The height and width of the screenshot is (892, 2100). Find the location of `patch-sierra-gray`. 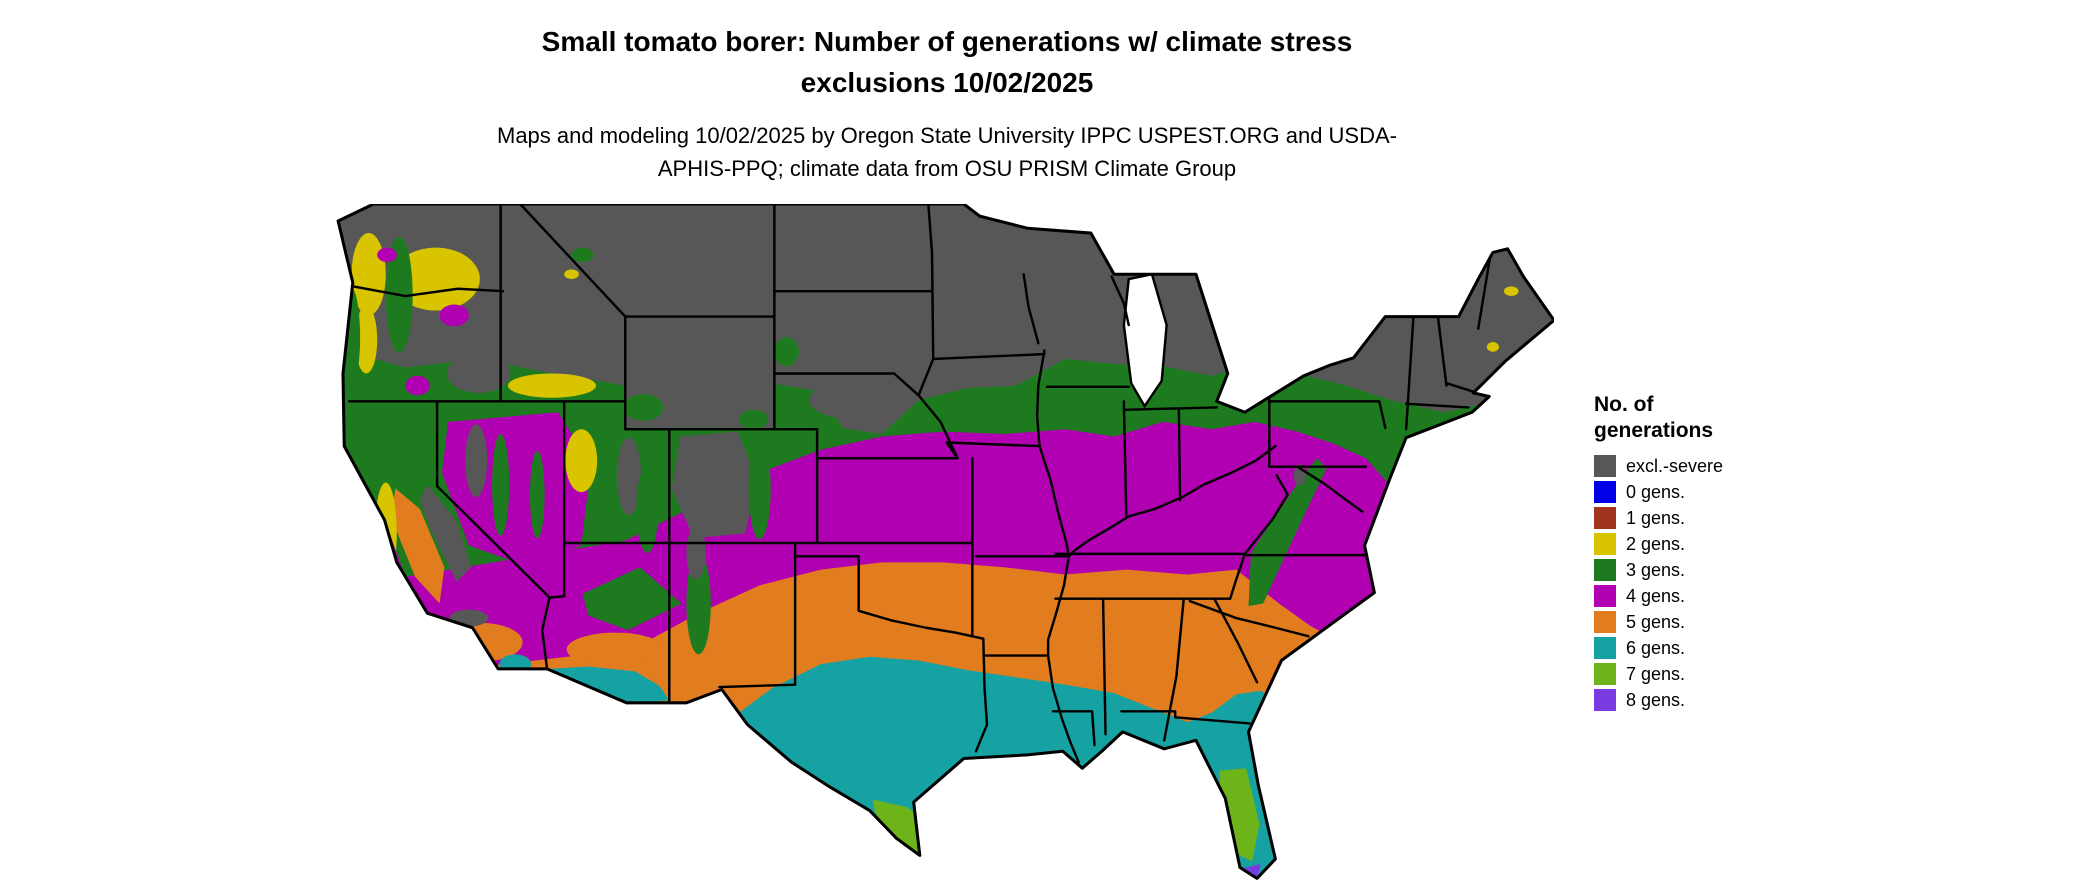

patch-sierra-gray is located at coordinates (445, 533).